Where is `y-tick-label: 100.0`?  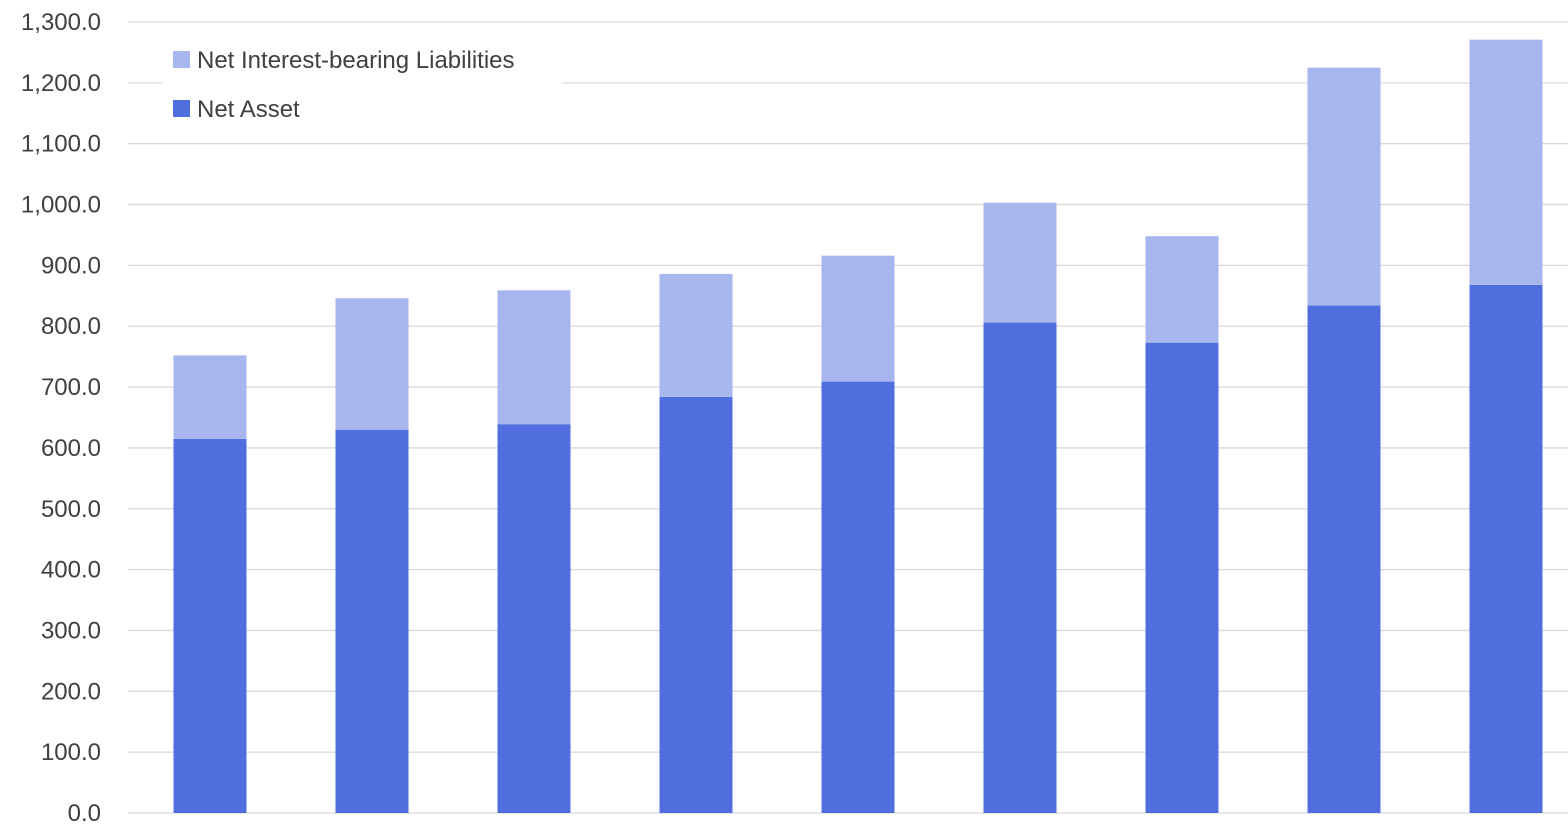
y-tick-label: 100.0 is located at coordinates (71, 752).